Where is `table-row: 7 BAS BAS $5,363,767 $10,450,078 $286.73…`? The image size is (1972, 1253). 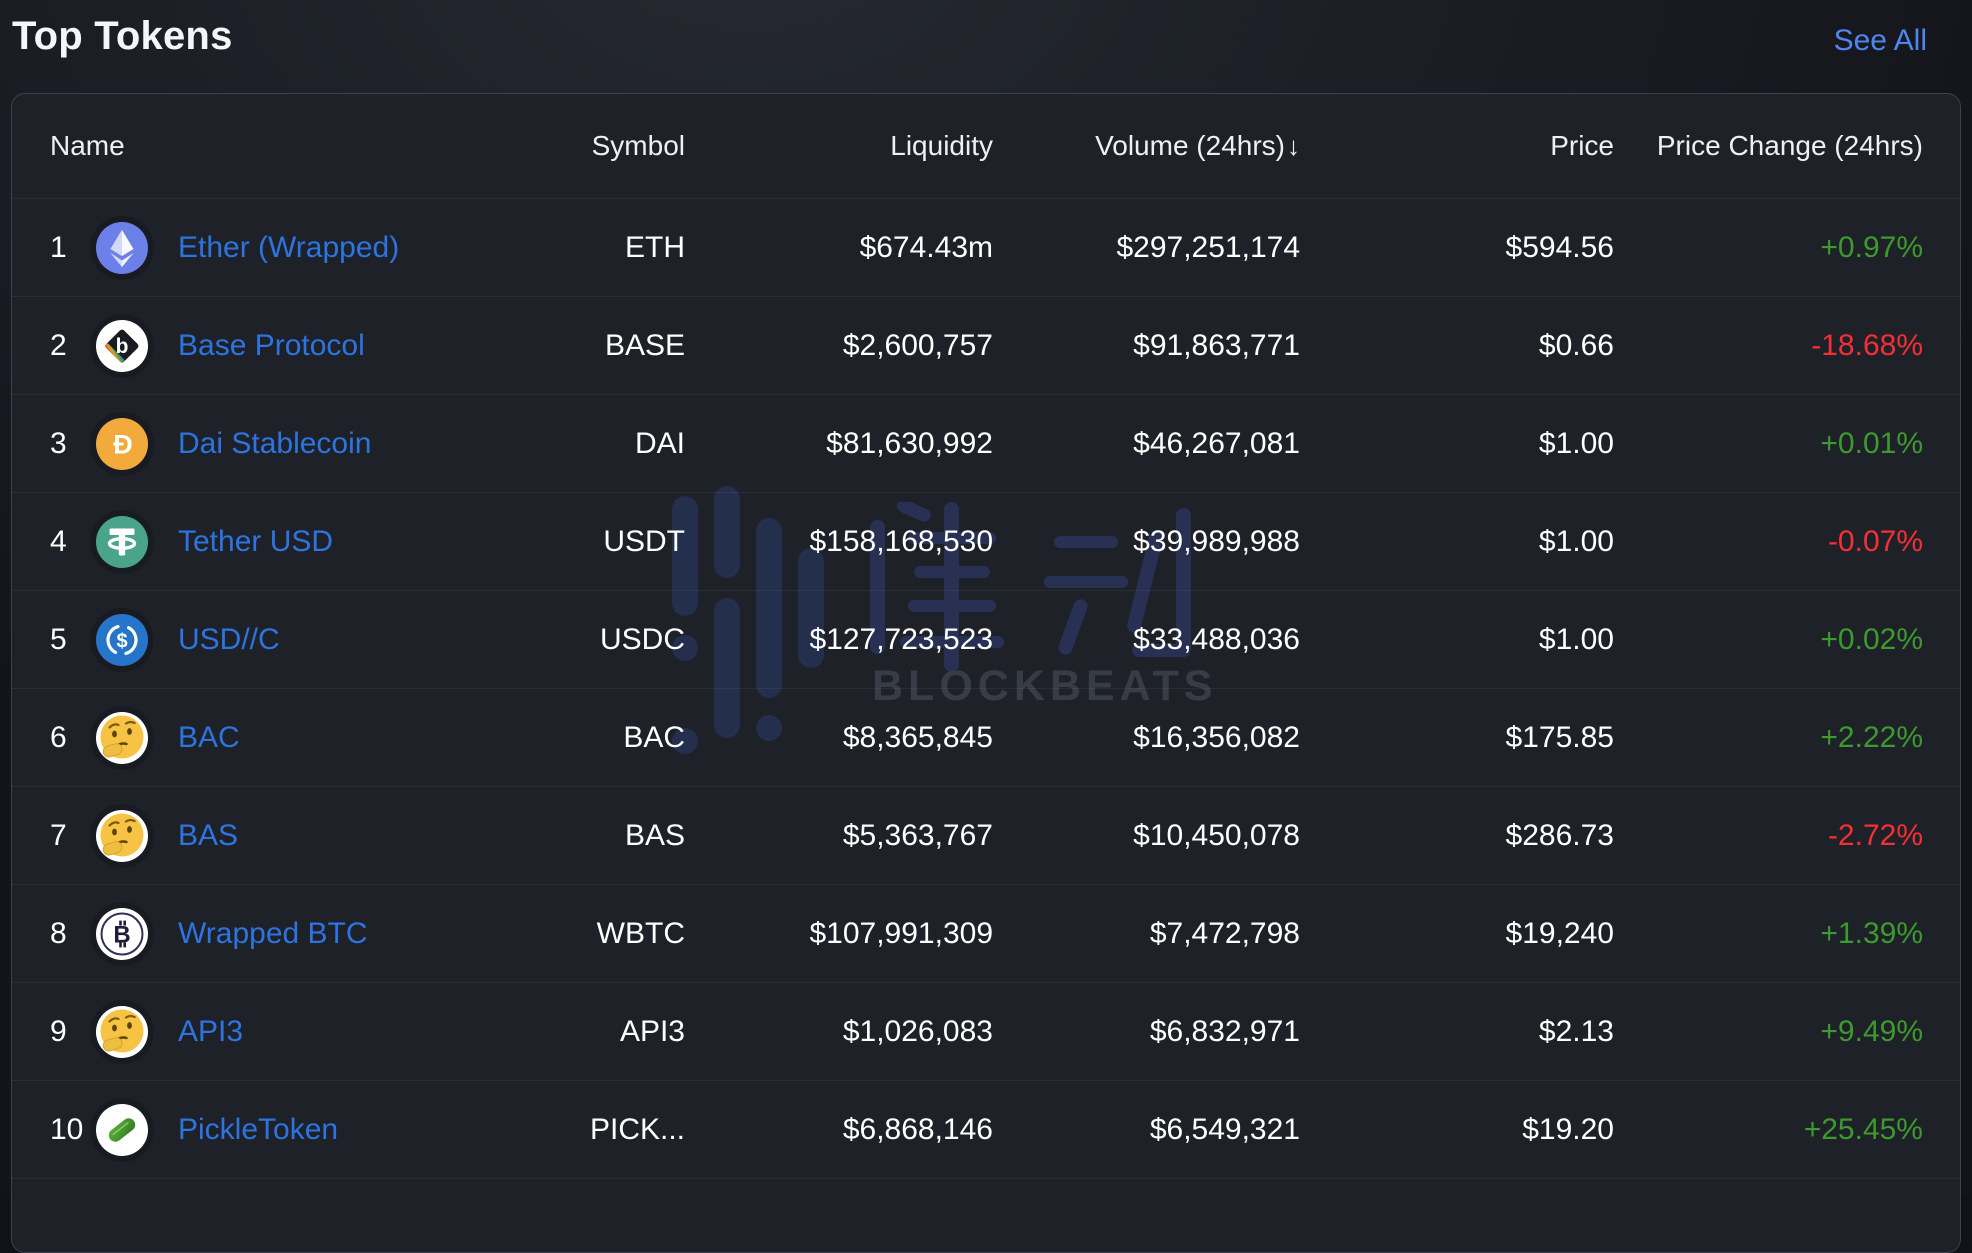 table-row: 7 BAS BAS $5,363,767 $10,450,078 $286.73… is located at coordinates (986, 835).